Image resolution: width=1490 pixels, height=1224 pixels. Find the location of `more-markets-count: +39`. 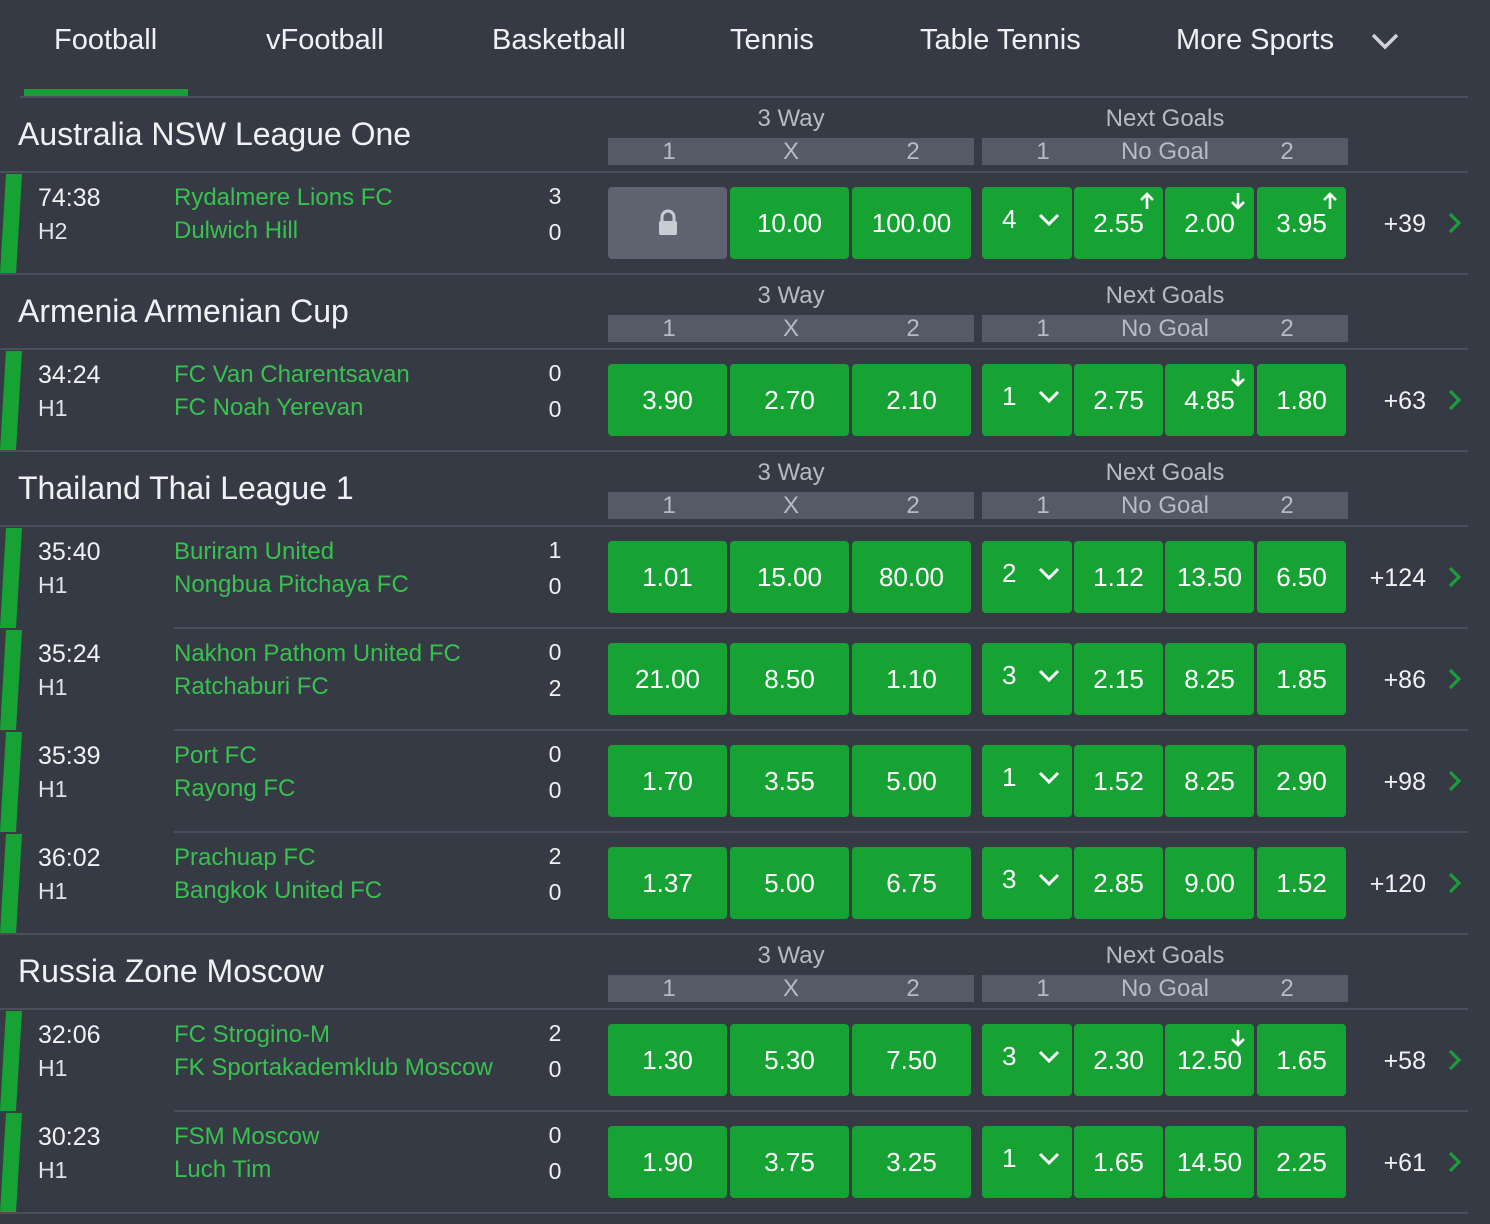

more-markets-count: +39 is located at coordinates (1404, 224).